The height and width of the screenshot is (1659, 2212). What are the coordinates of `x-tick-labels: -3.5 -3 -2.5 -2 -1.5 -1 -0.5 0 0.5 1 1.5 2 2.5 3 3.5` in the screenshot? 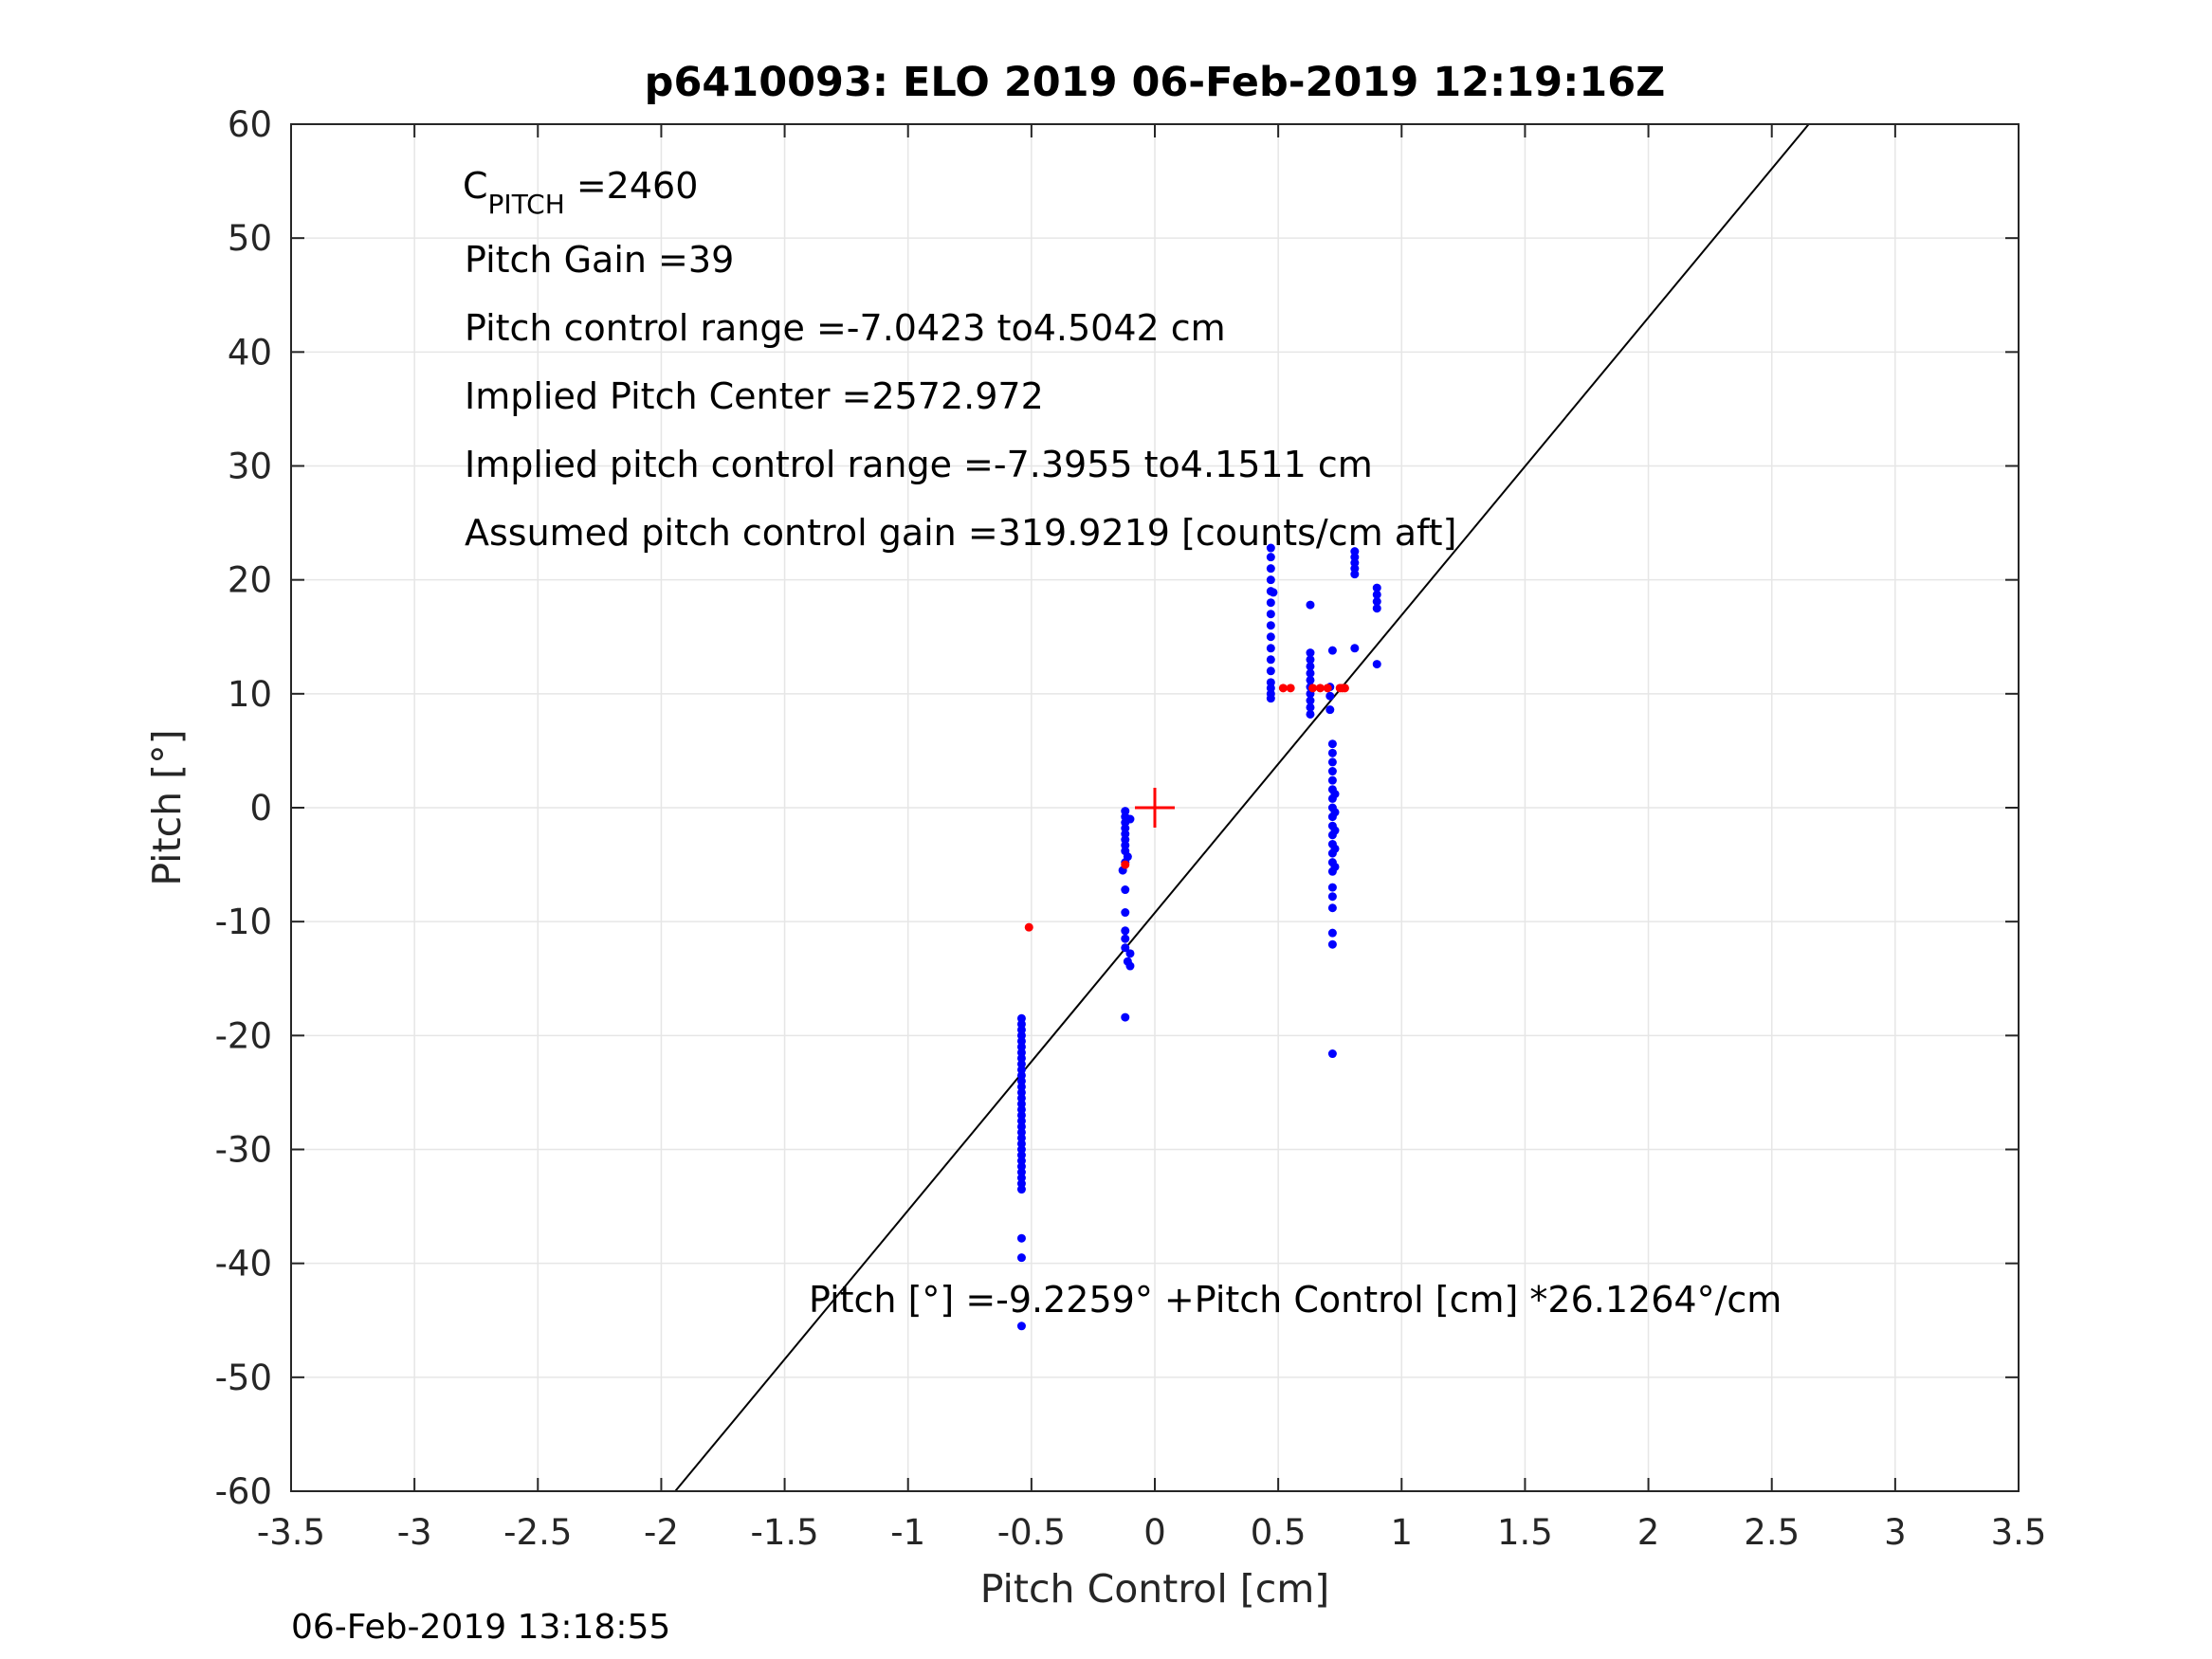 It's located at (1152, 1532).